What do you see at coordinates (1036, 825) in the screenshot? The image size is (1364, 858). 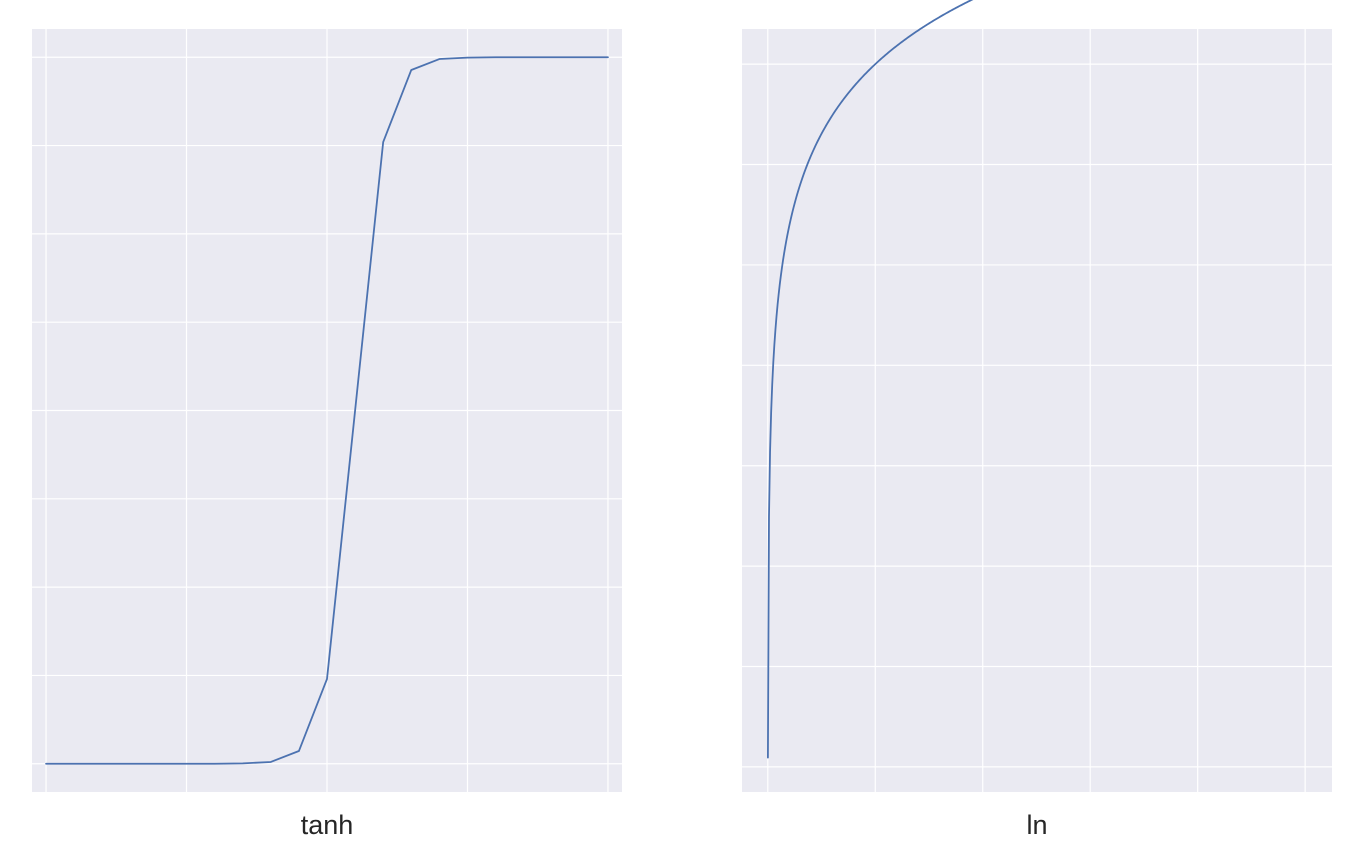 I see `ln-xlabel: ln` at bounding box center [1036, 825].